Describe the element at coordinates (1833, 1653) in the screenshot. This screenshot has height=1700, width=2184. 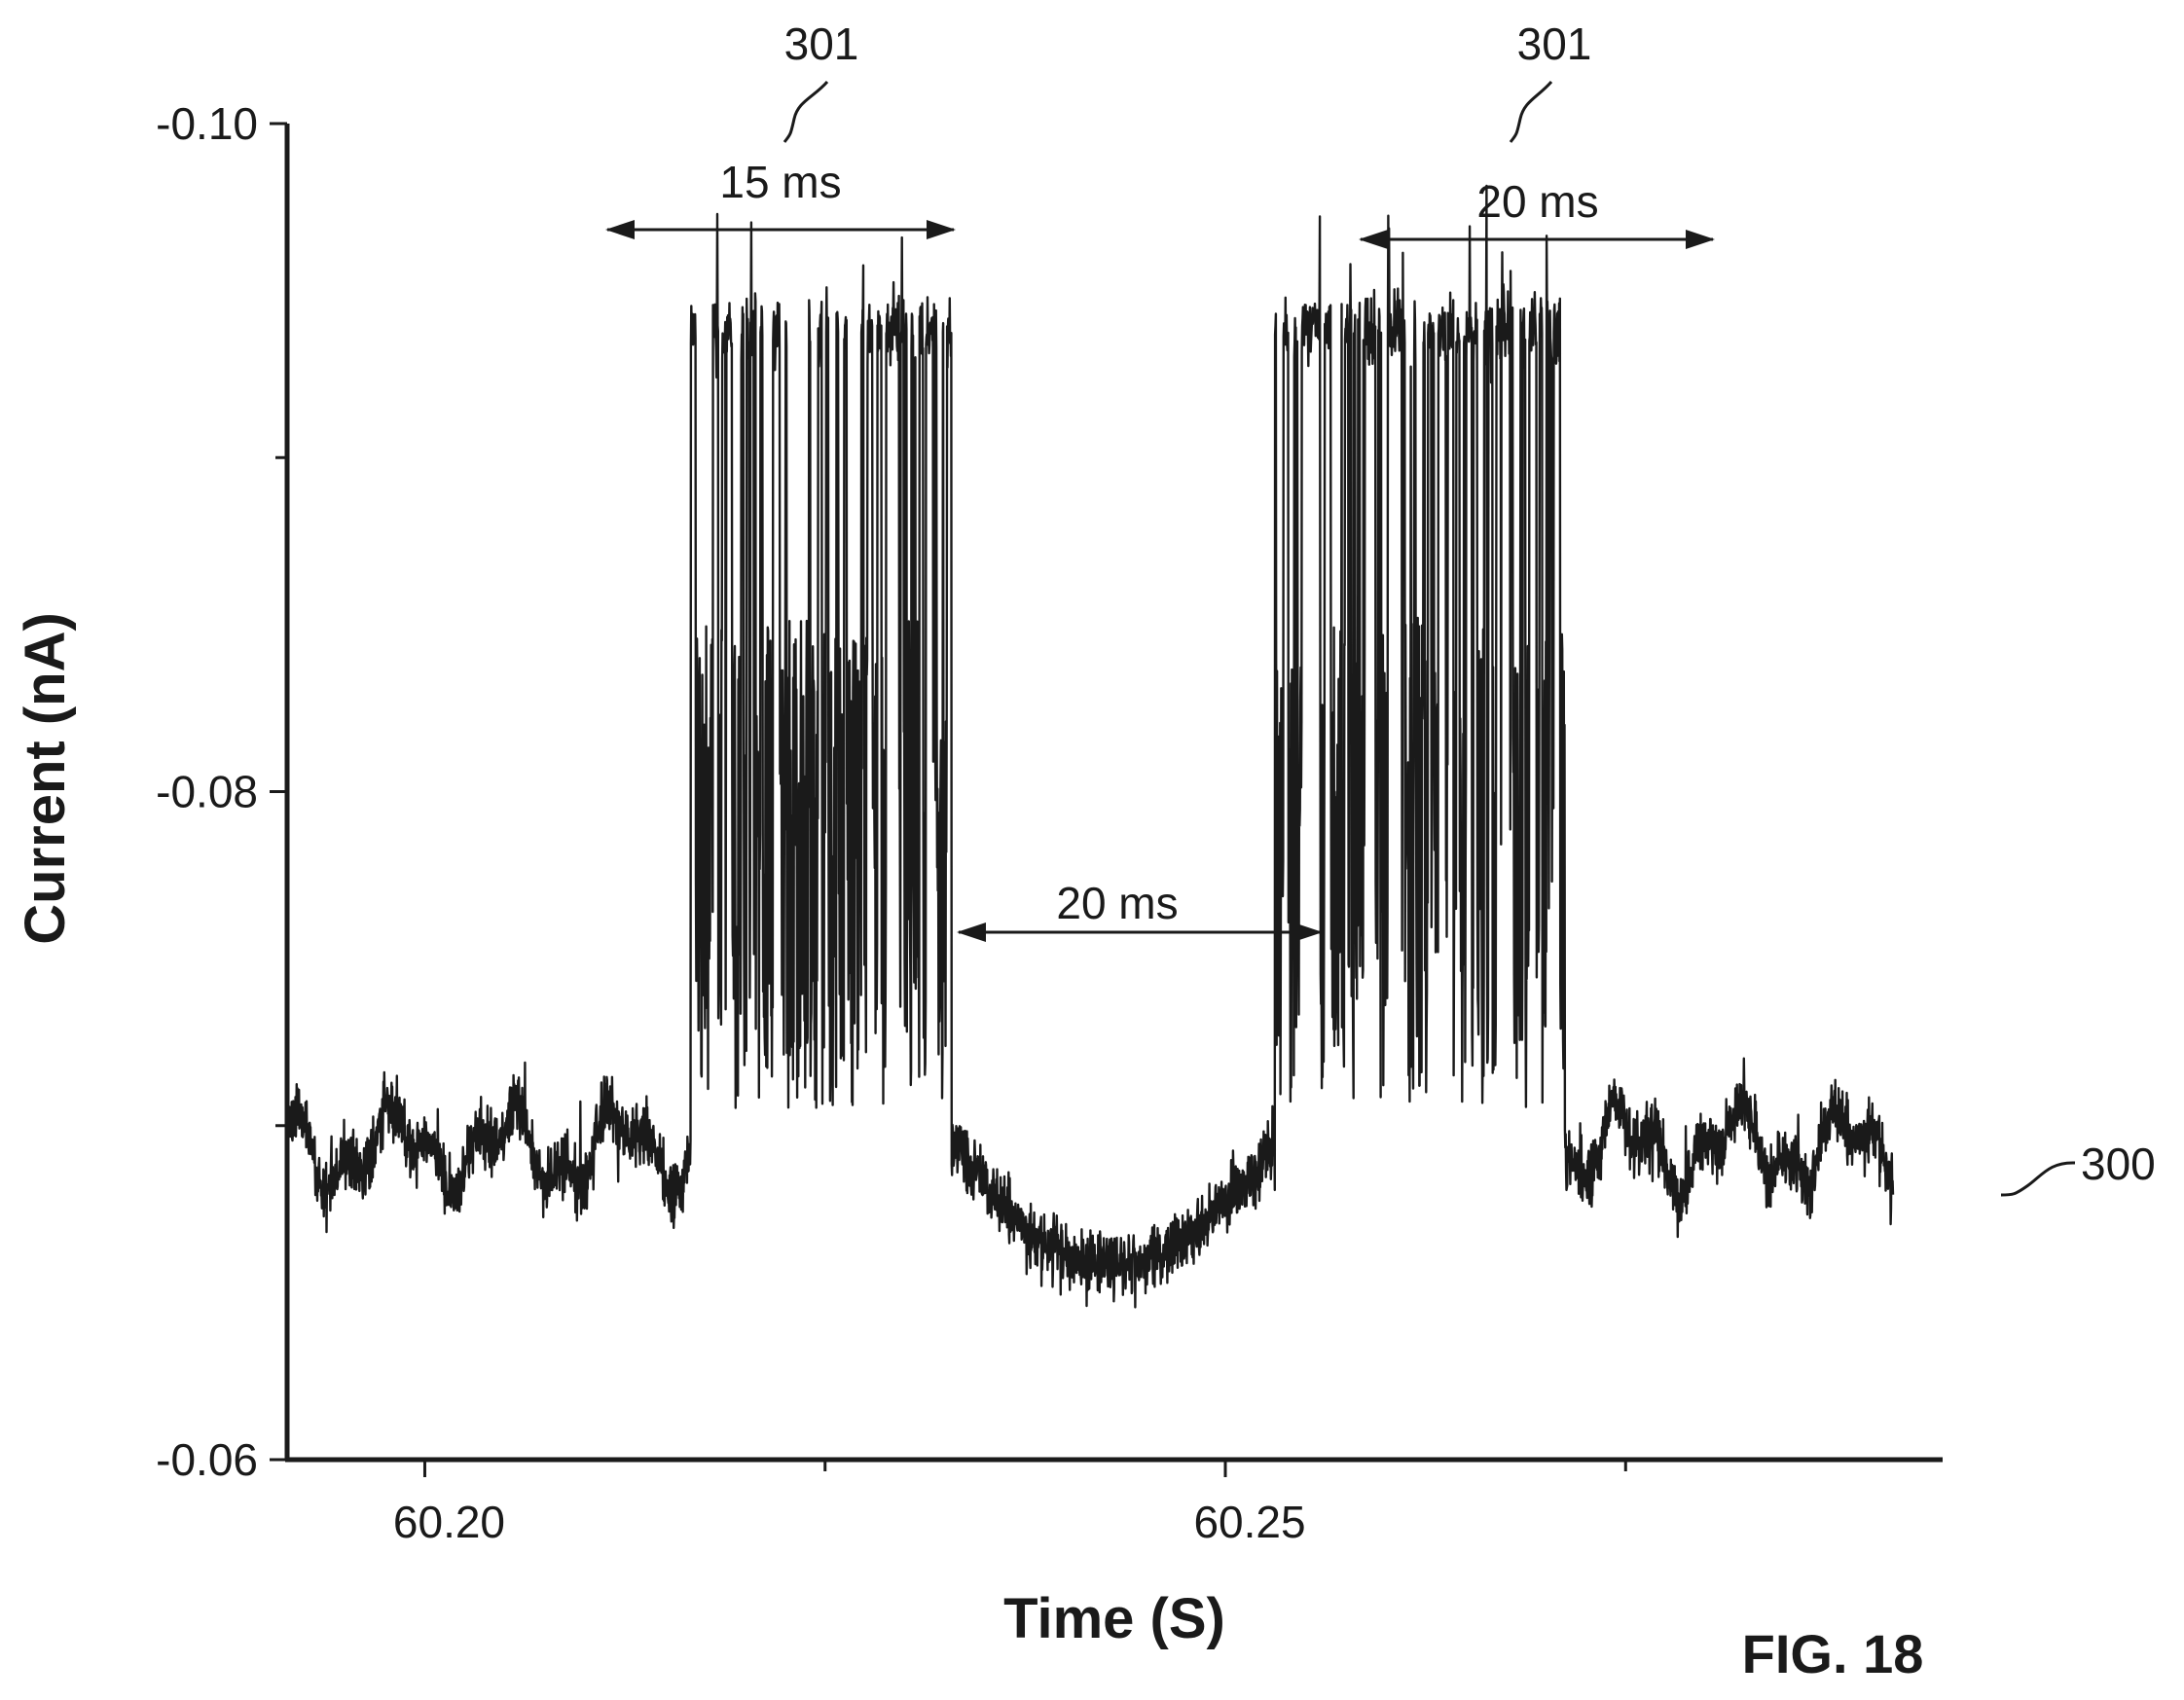
I see `figure-label: FIG. 18` at that location.